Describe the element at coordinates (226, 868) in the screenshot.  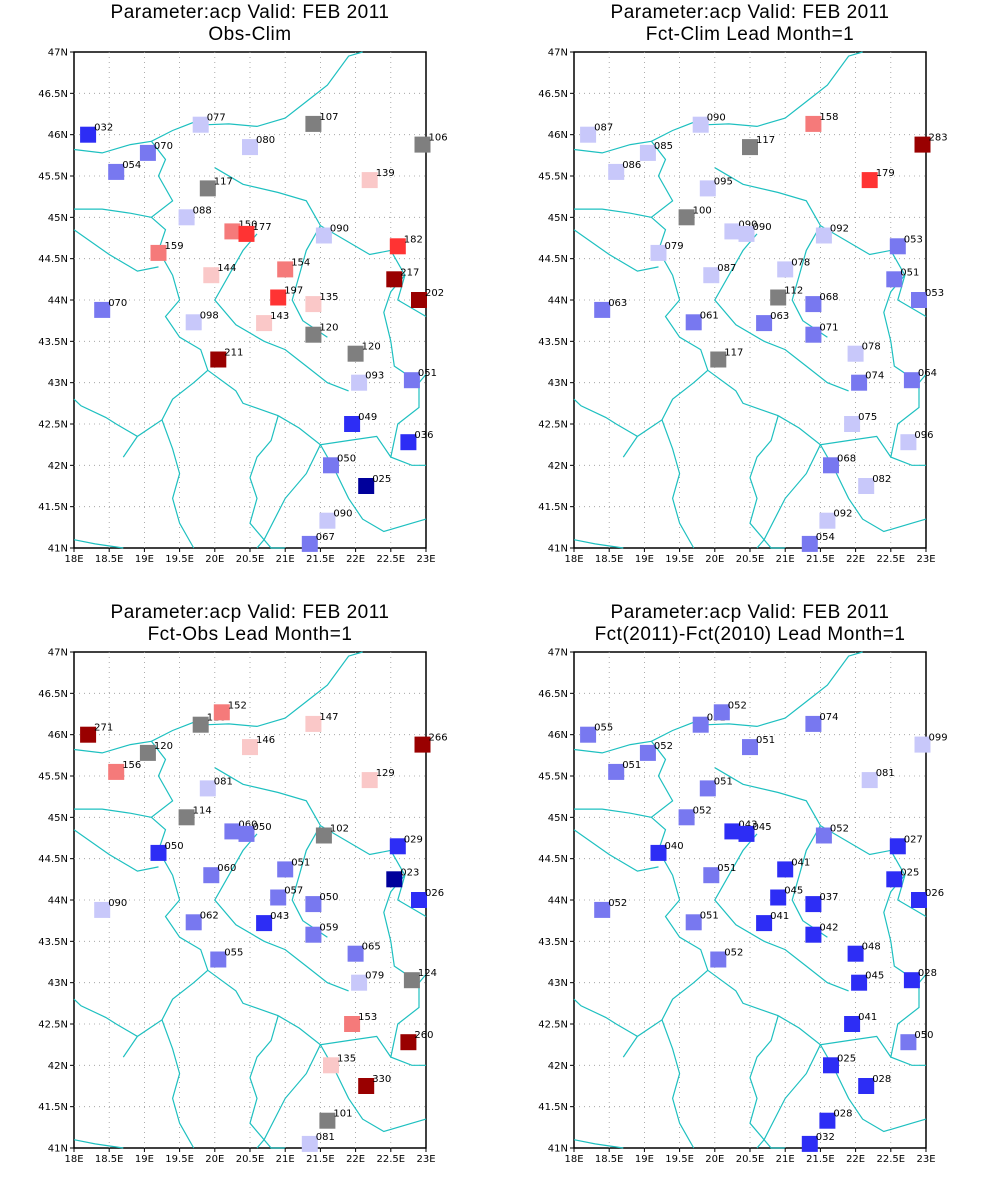
I see `station-value-label: 060` at that location.